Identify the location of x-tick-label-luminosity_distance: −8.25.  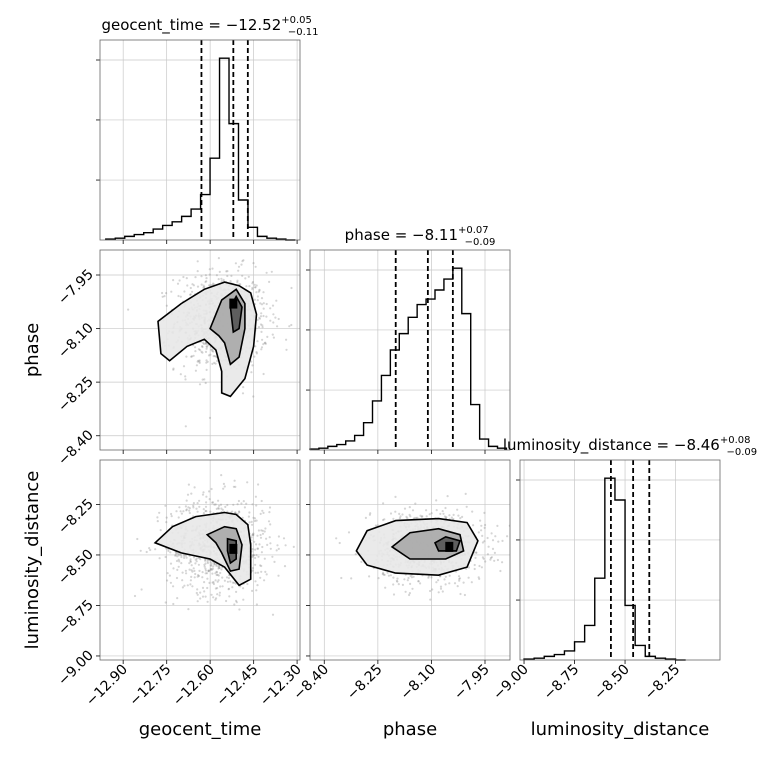
(663, 683).